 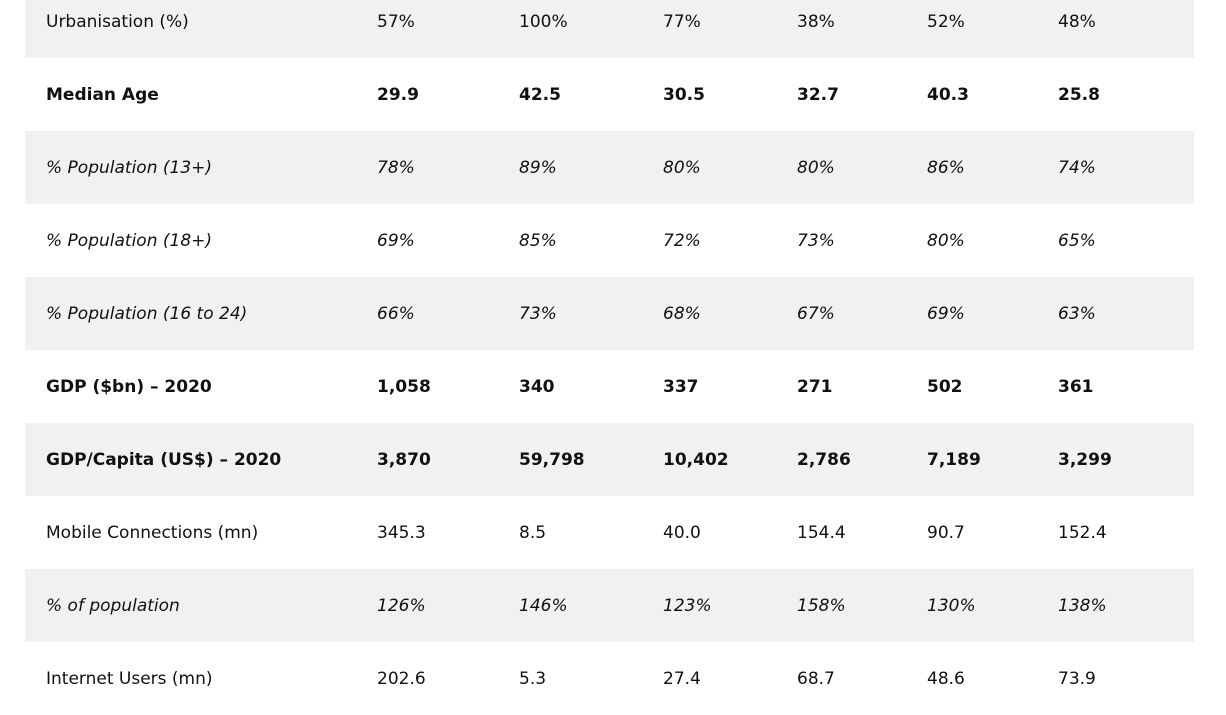 What do you see at coordinates (682, 313) in the screenshot?
I see `table-cell: 68%` at bounding box center [682, 313].